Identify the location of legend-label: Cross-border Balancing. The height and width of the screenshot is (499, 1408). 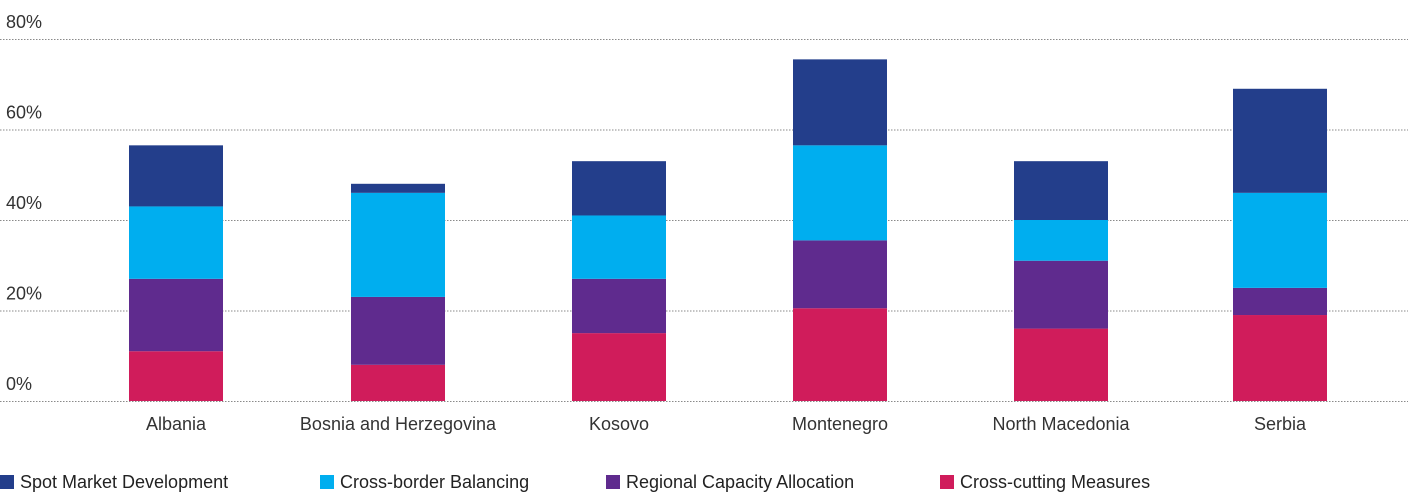
(435, 482).